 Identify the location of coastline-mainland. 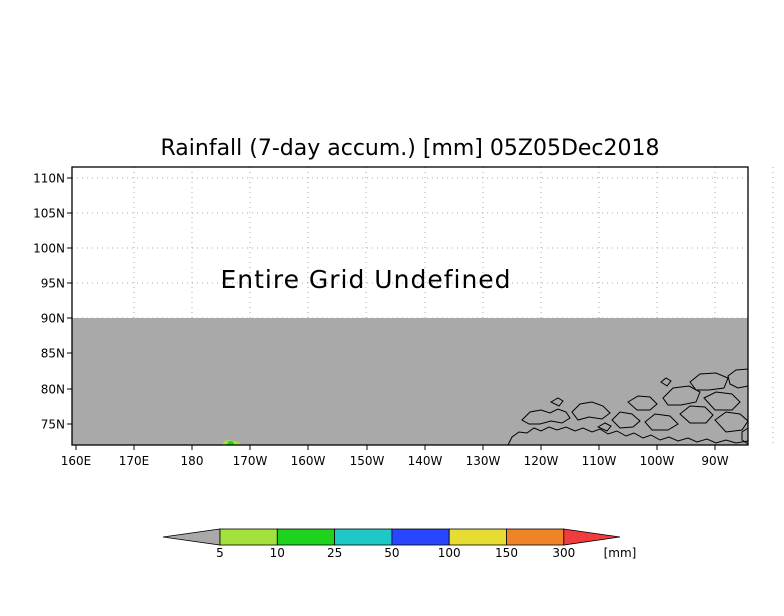
(628, 436).